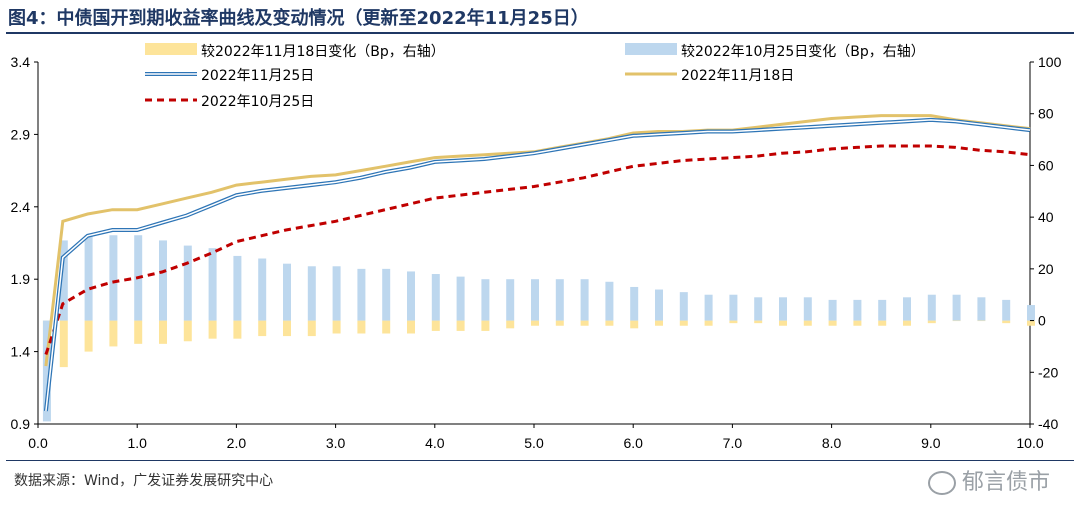 Image resolution: width=1080 pixels, height=526 pixels. I want to click on wechat-icon, so click(941, 483).